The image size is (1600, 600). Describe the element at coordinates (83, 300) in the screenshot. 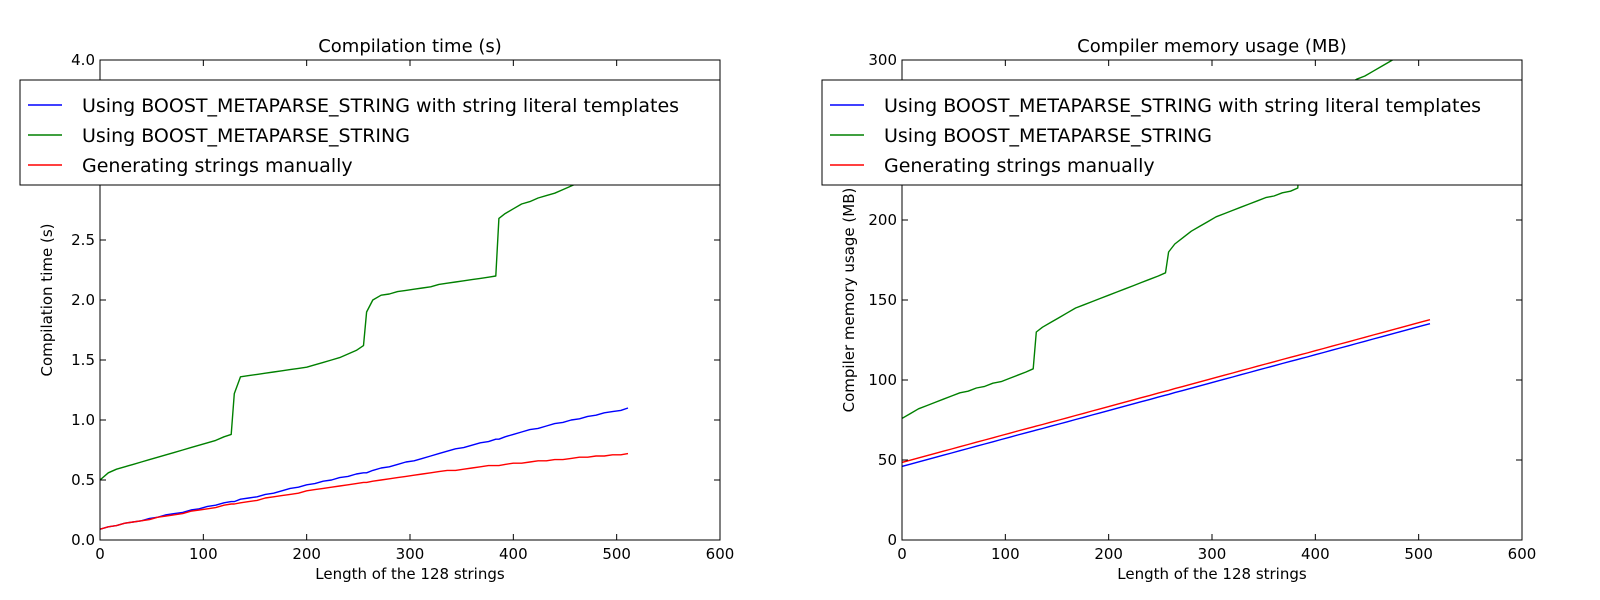

I see `y-tick-label: 2.0` at that location.